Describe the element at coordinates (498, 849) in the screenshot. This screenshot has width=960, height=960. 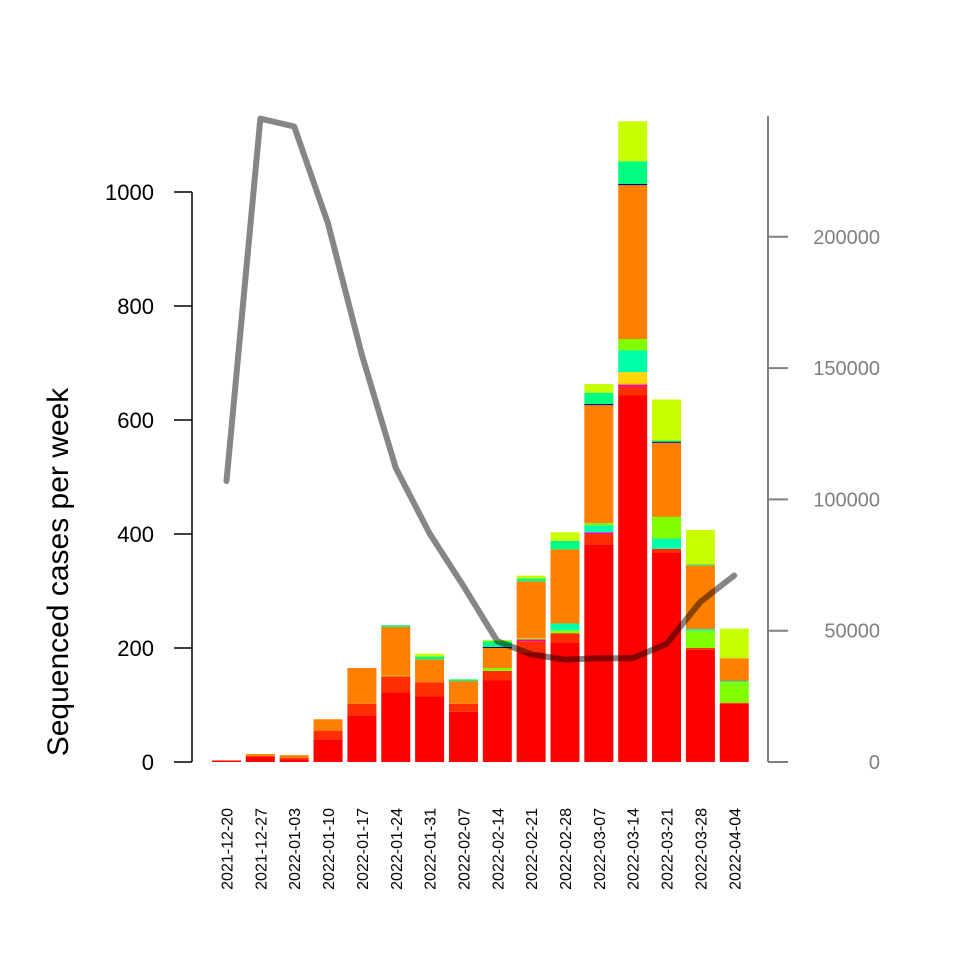
I see `x-tick-label: 2022-02-14` at that location.